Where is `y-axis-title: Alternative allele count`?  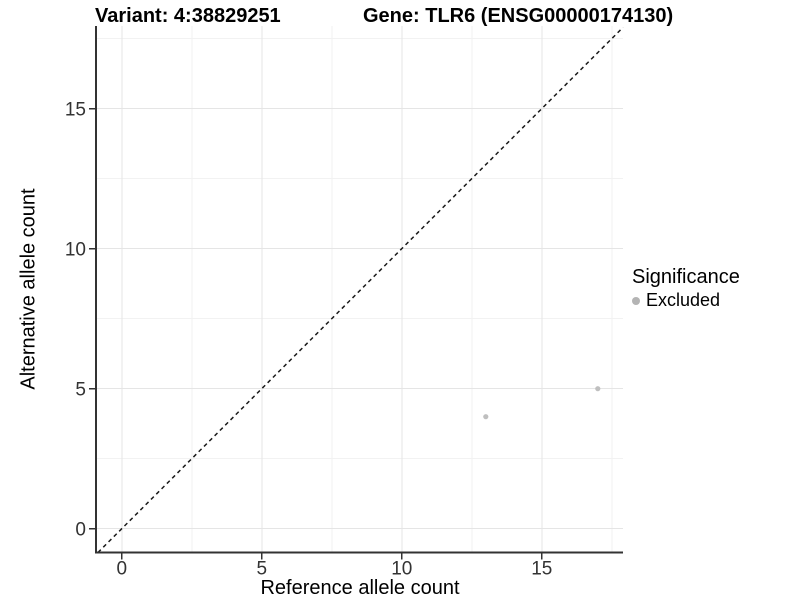
y-axis-title: Alternative allele count is located at coordinates (28, 289).